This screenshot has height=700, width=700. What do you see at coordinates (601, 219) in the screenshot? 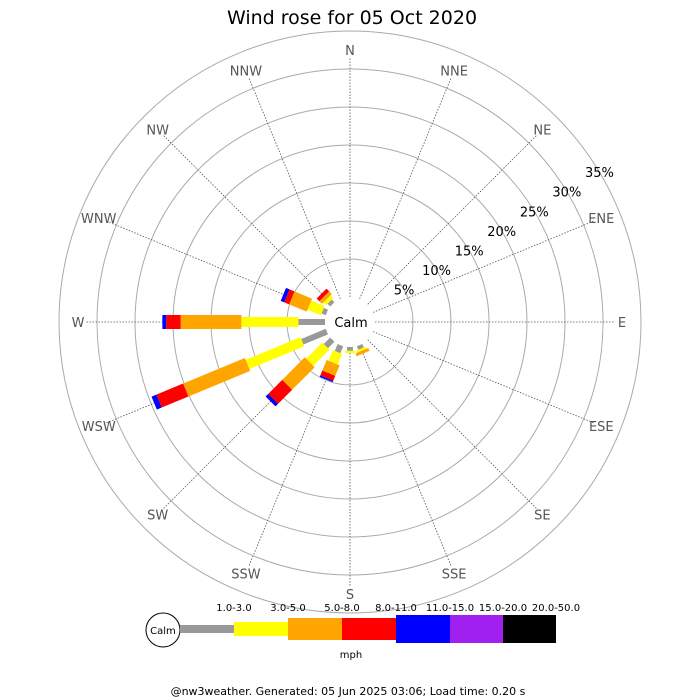
I see `direction-label-ene: ENE` at bounding box center [601, 219].